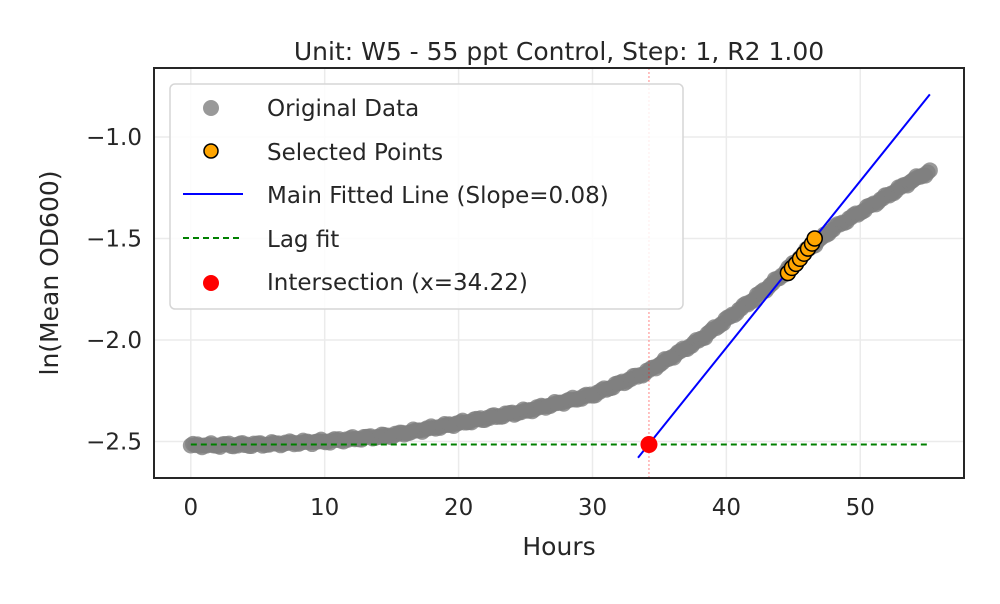 The image size is (1000, 604). What do you see at coordinates (49, 272) in the screenshot?
I see `y-axis-label: ln(Mean OD600)` at bounding box center [49, 272].